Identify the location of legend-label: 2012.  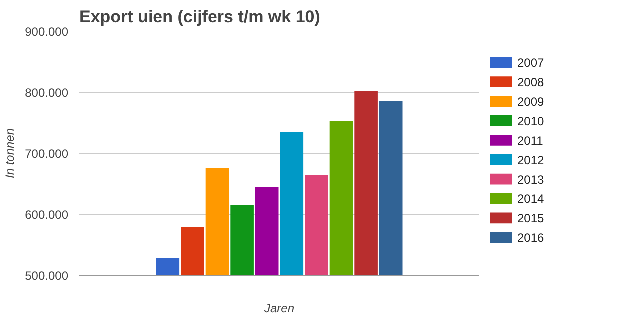
(531, 160).